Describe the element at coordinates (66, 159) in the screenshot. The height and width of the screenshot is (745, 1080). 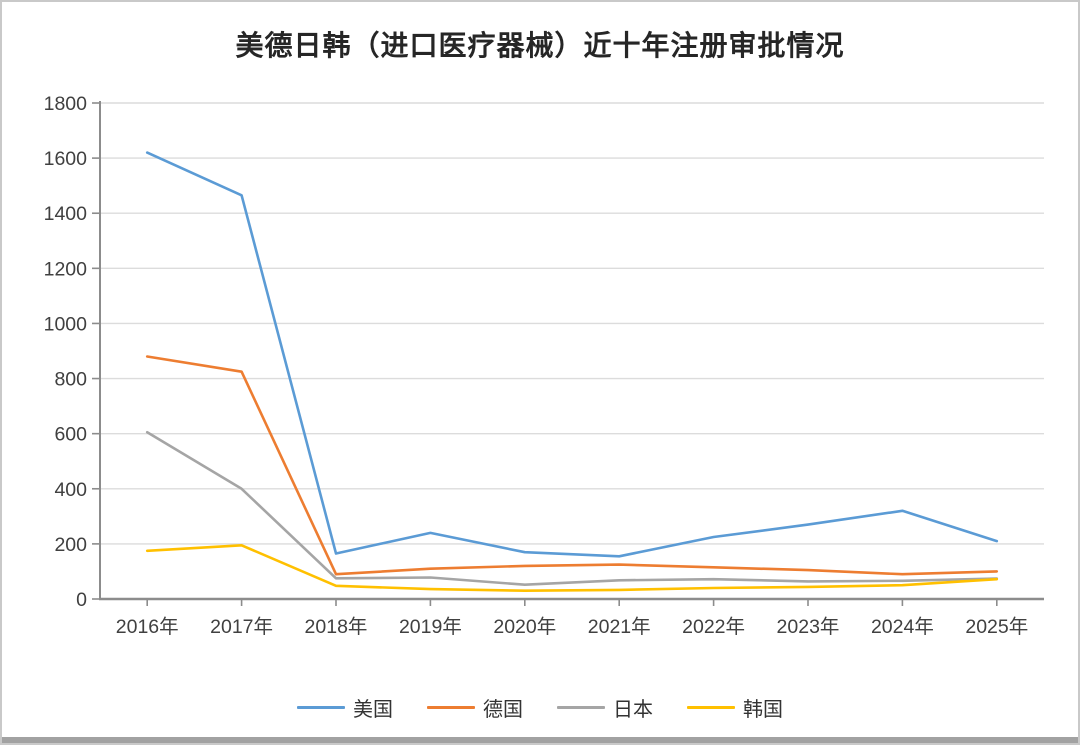
I see `y-tick-label: 1600` at that location.